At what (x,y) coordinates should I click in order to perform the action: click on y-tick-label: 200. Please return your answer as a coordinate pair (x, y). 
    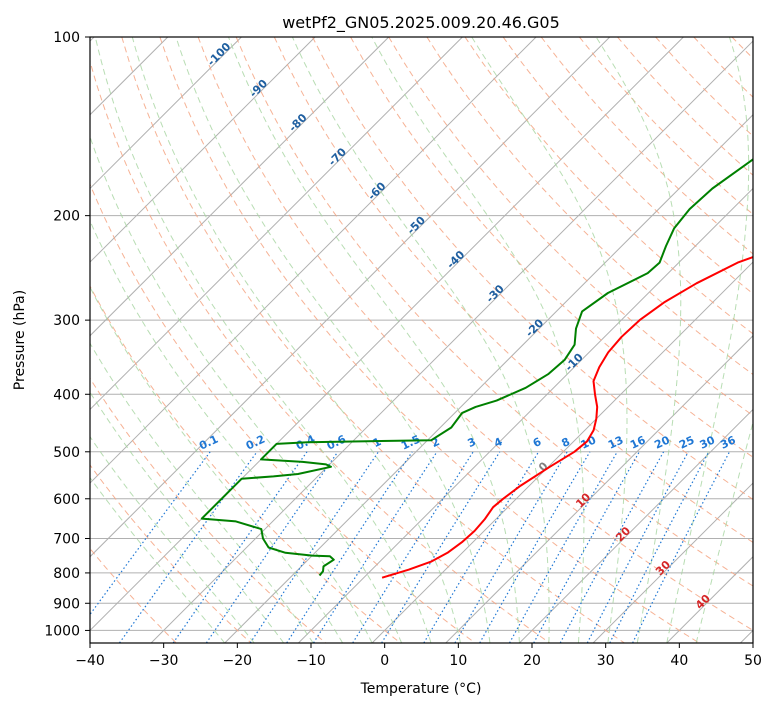
    Looking at the image, I should click on (66, 217).